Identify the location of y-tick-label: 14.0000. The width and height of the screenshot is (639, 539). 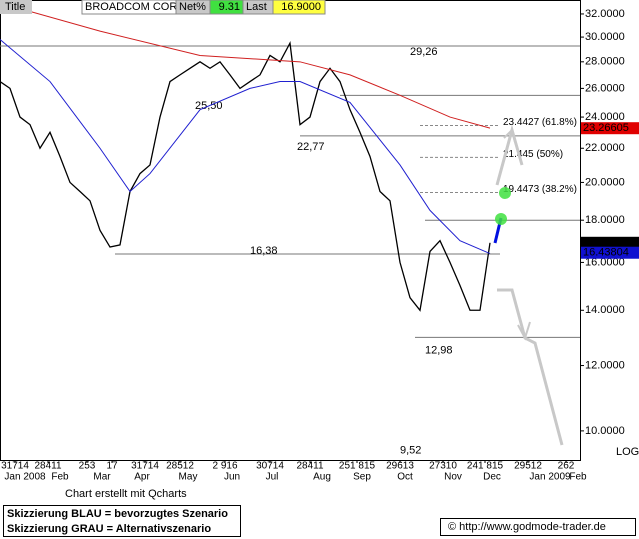
(605, 310).